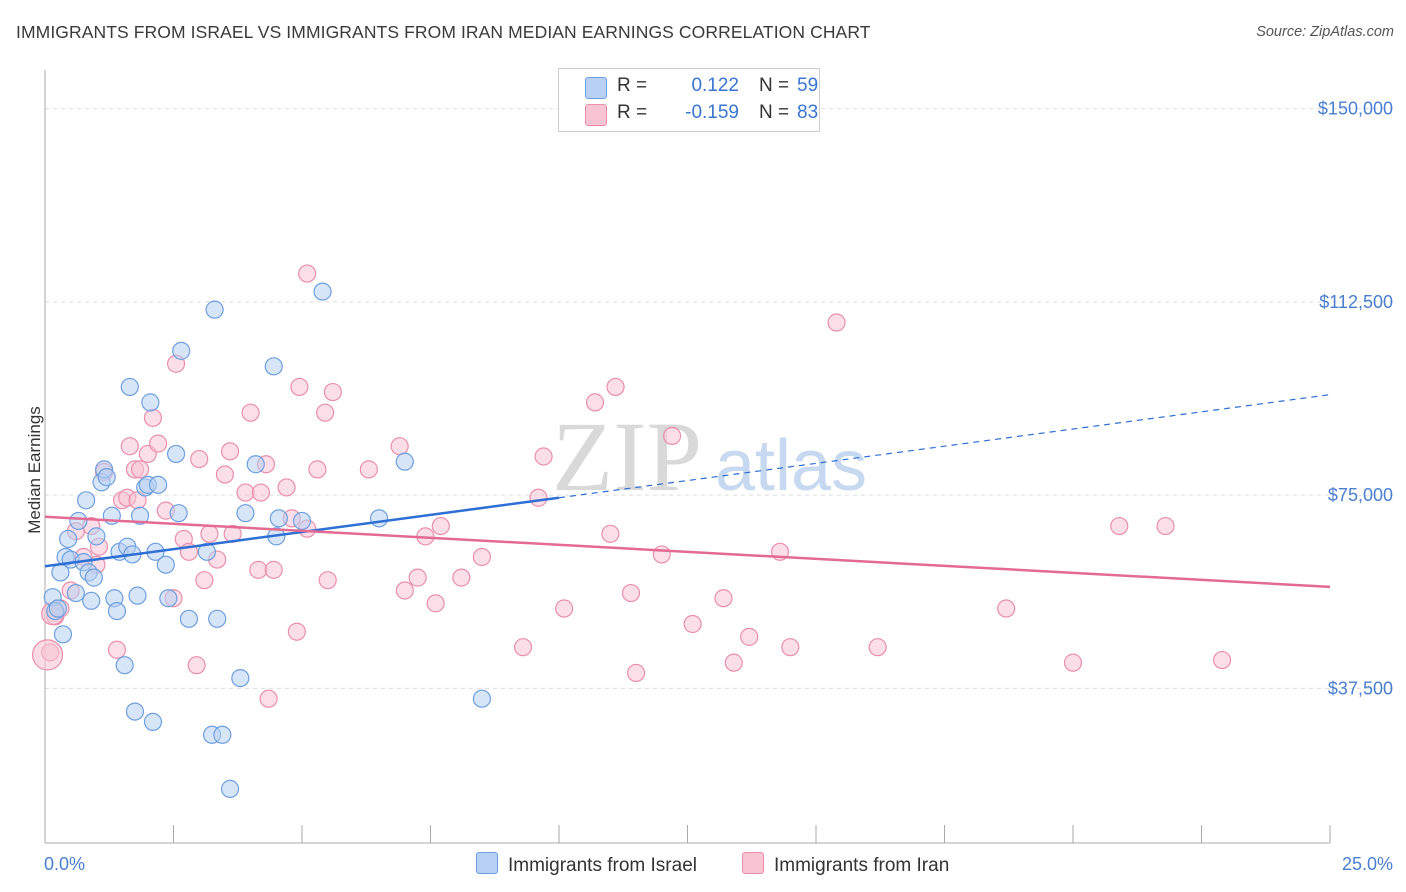  What do you see at coordinates (944, 446) in the screenshot?
I see `israel-trend-extension` at bounding box center [944, 446].